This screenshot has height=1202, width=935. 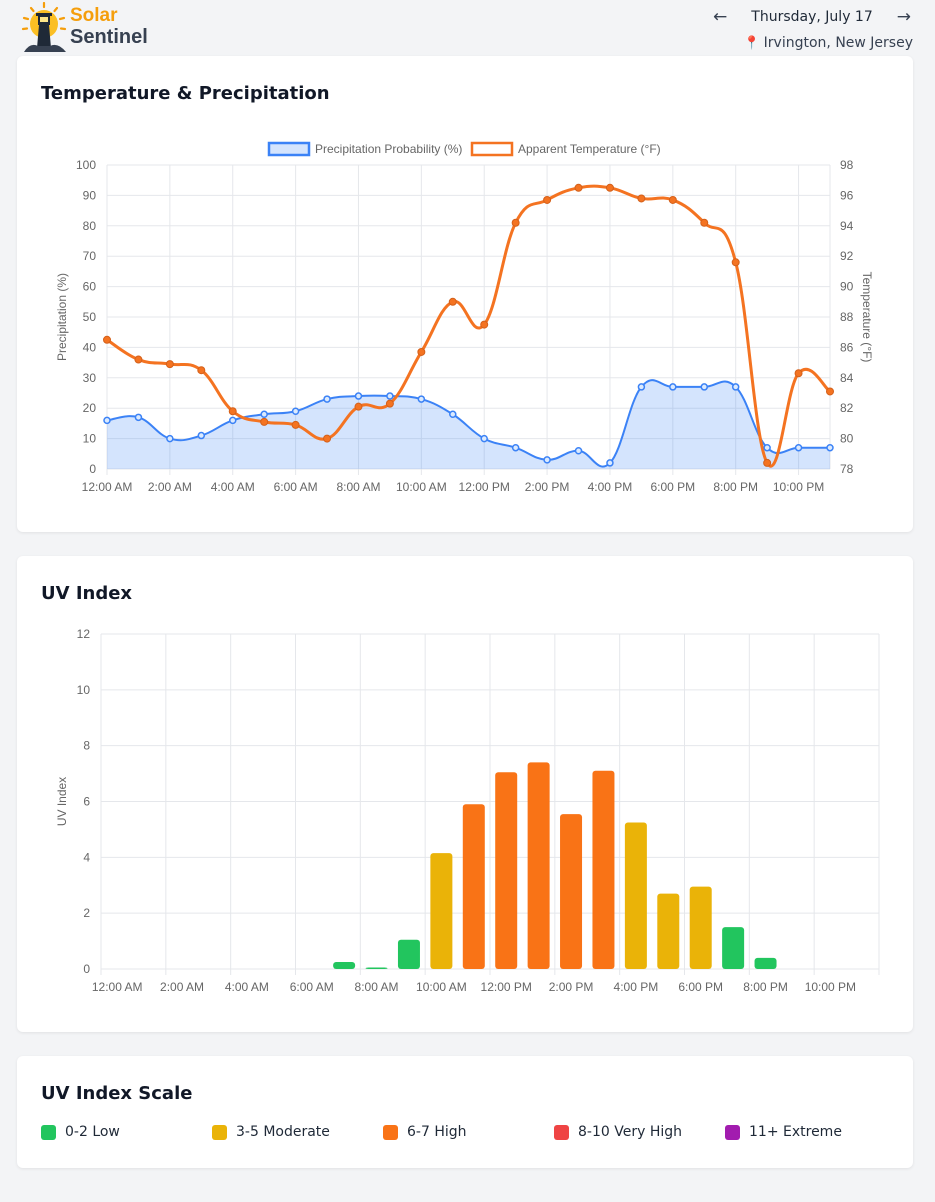 I want to click on location-pin-icon: 📍, so click(x=751, y=43).